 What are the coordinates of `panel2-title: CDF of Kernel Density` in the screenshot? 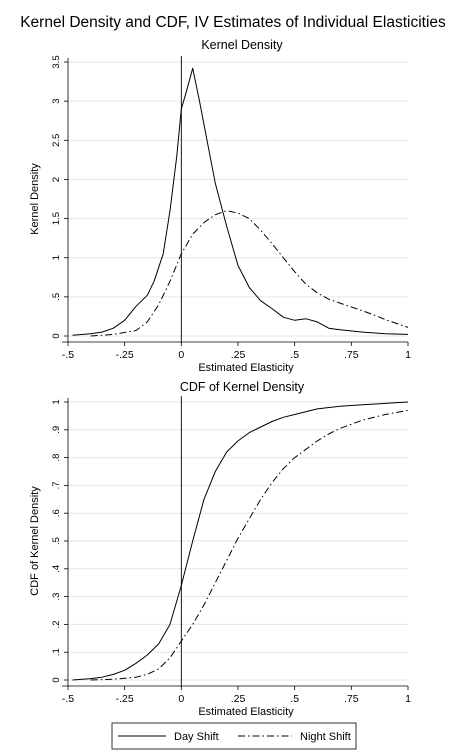 It's located at (242, 387).